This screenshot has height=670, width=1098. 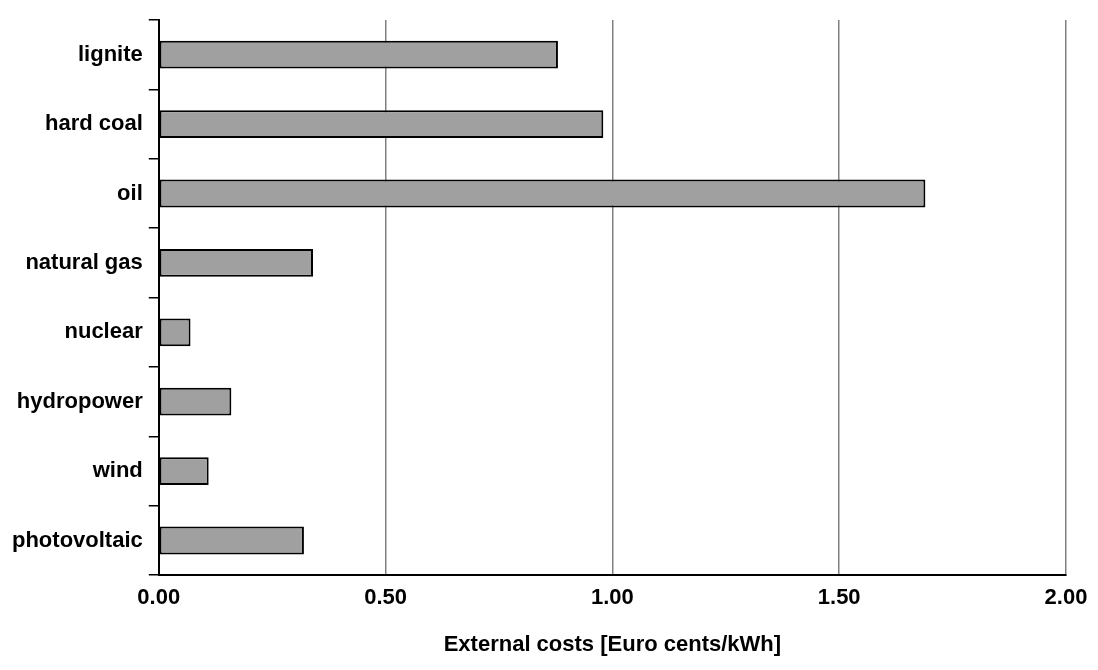 I want to click on y-tick-label: photovoltaic, so click(x=77, y=539).